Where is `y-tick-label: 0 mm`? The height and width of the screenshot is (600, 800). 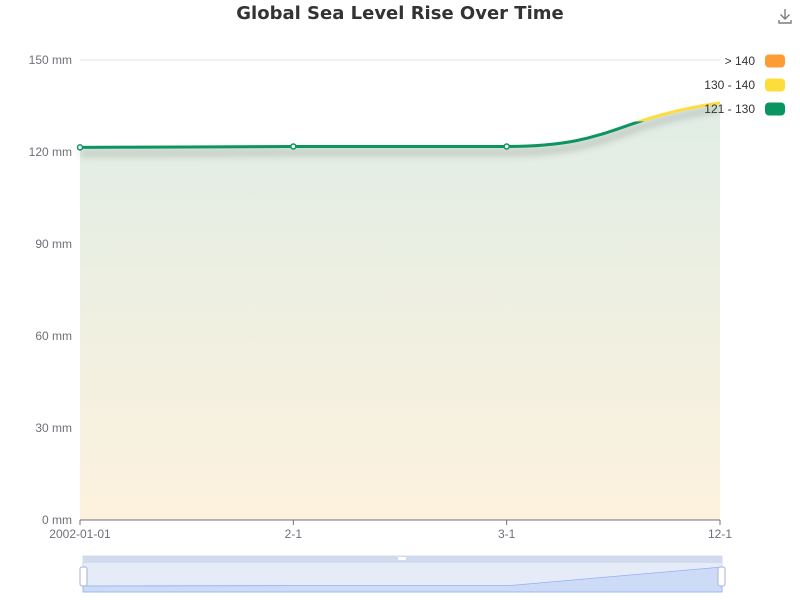
y-tick-label: 0 mm is located at coordinates (57, 520).